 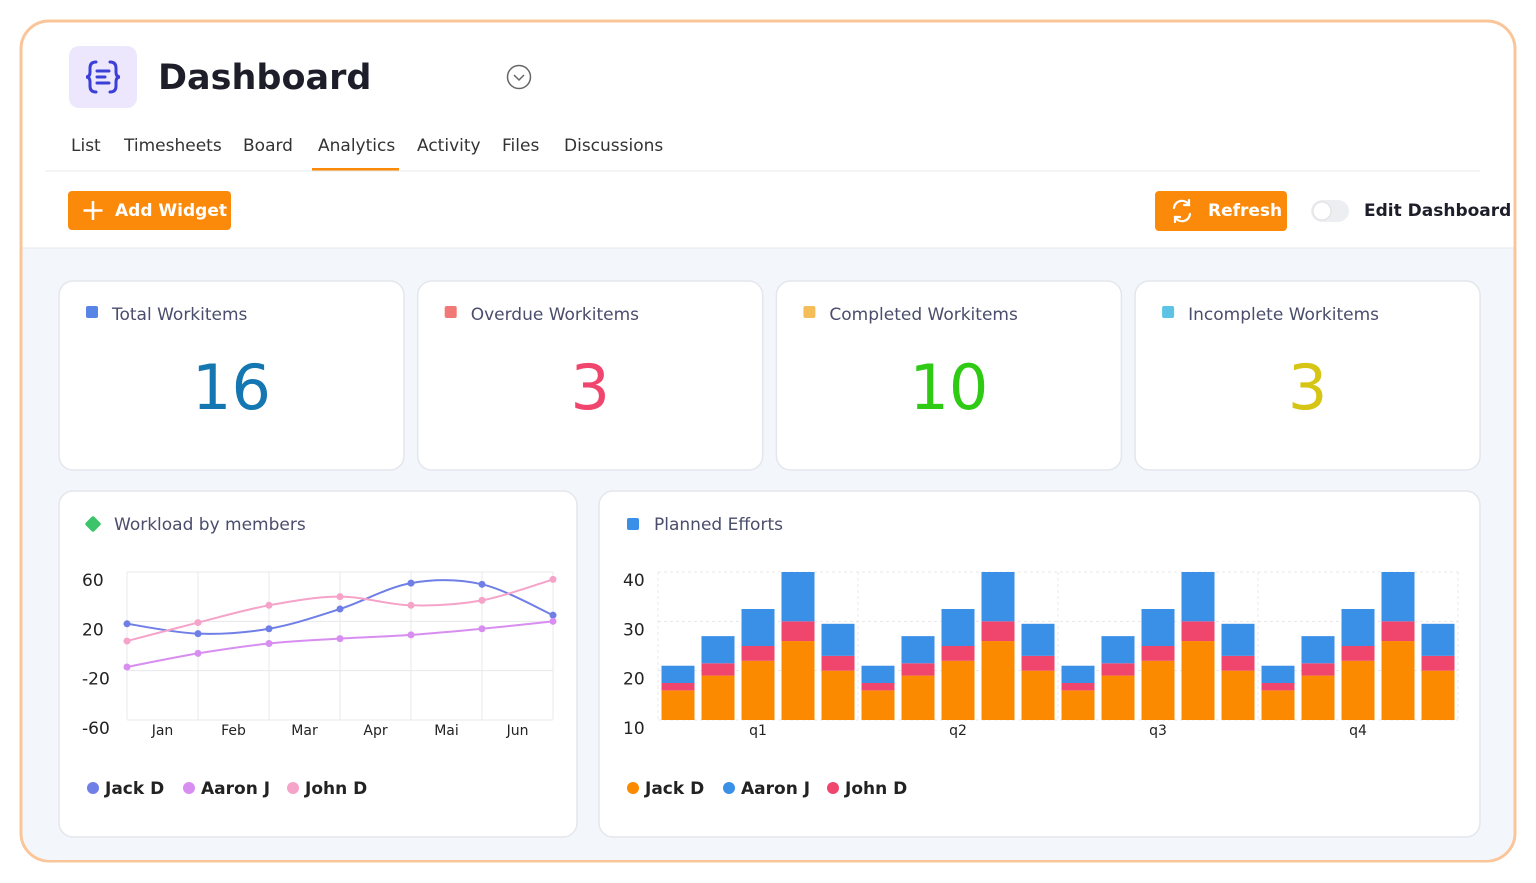 What do you see at coordinates (1245, 211) in the screenshot?
I see `refresh-label: Refresh` at bounding box center [1245, 211].